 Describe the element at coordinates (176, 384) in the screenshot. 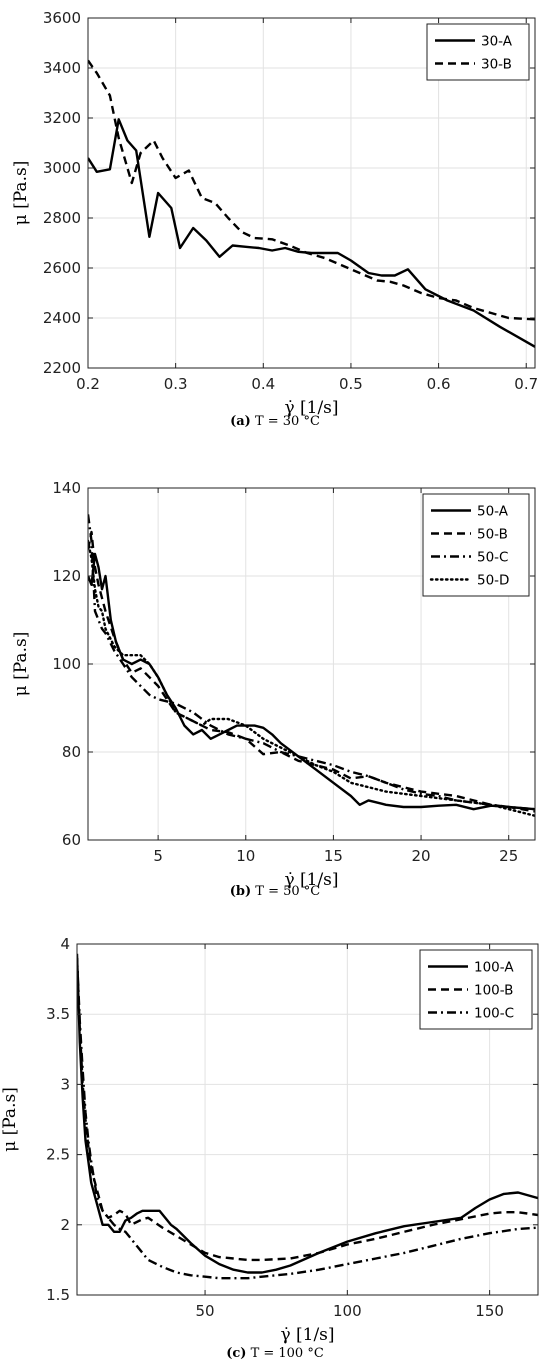

I see `x-tick-label: 0.3` at that location.